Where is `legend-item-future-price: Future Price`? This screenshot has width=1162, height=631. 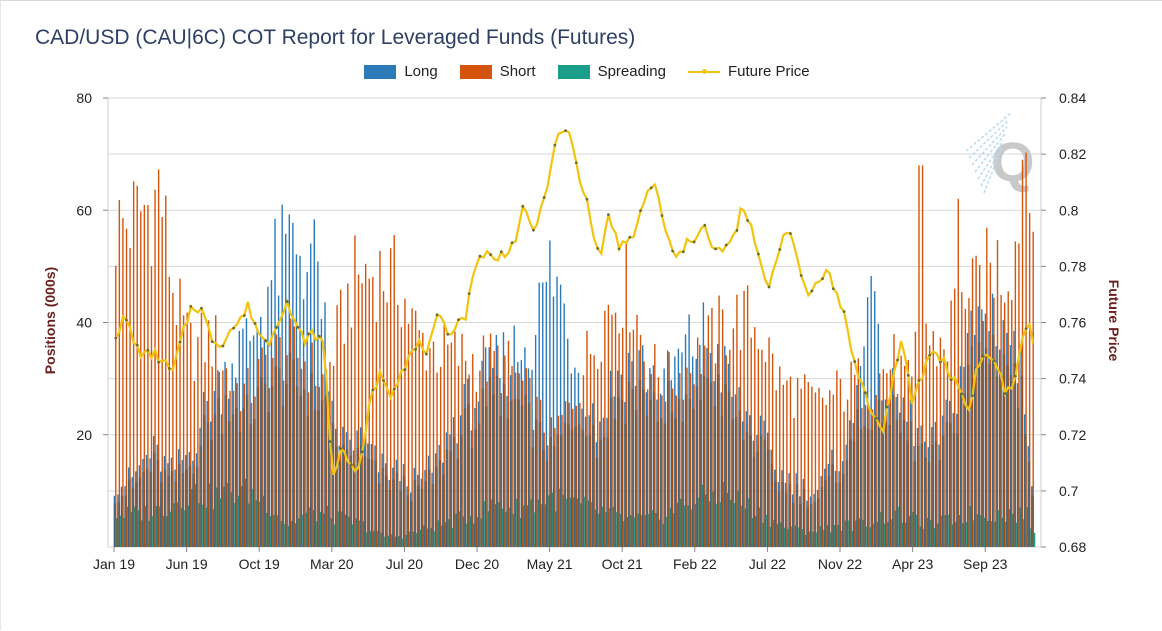
legend-item-future-price: Future Price is located at coordinates (748, 71).